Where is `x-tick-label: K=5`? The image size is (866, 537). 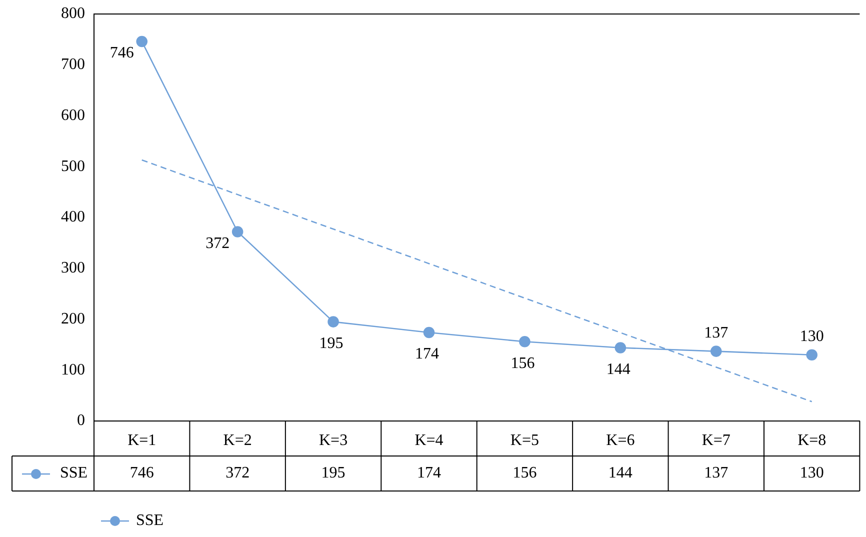
x-tick-label: K=5 is located at coordinates (524, 440).